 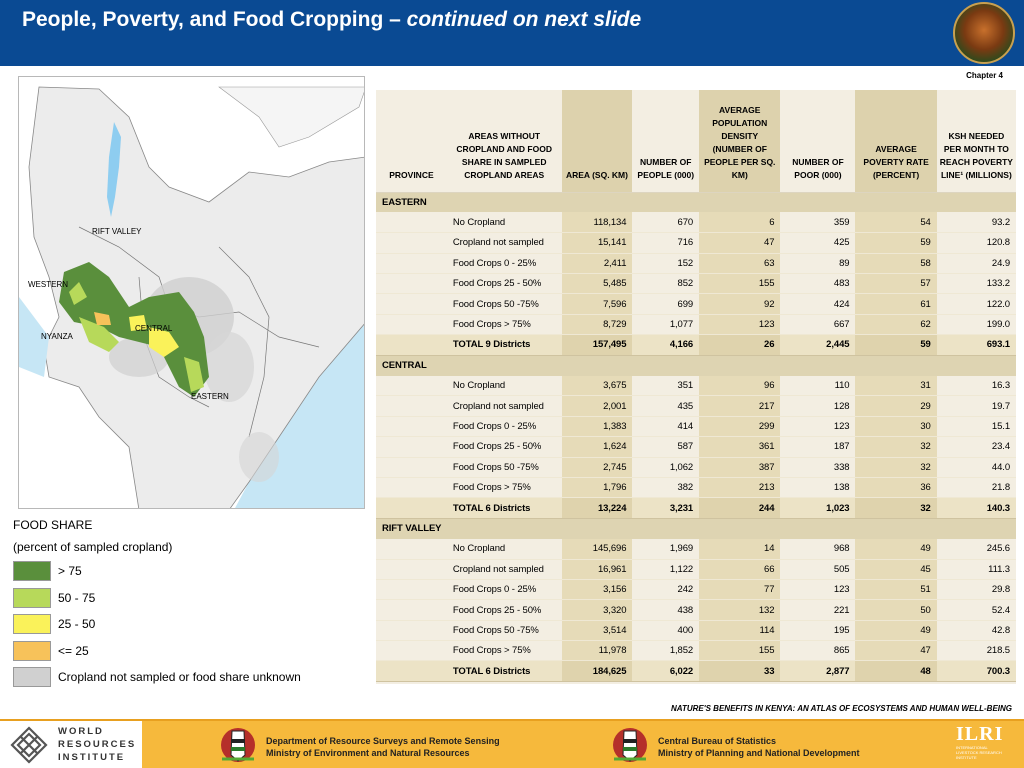 I want to click on value-cell: 24.9, so click(x=976, y=264).